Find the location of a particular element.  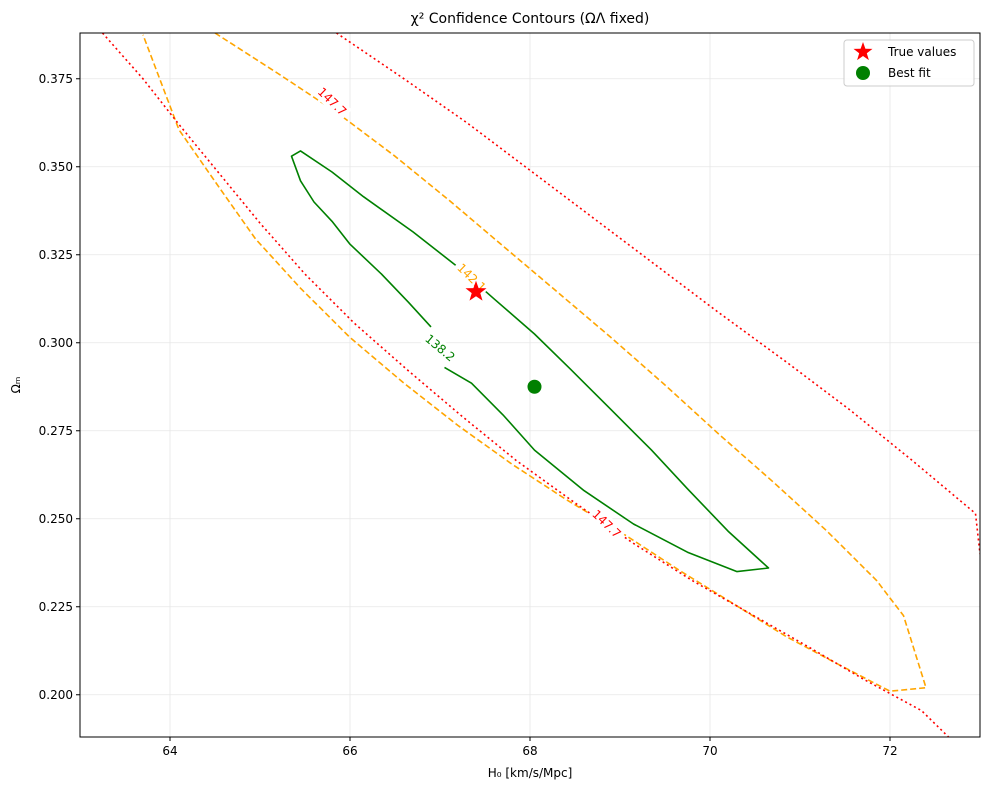

markers is located at coordinates (503, 337).